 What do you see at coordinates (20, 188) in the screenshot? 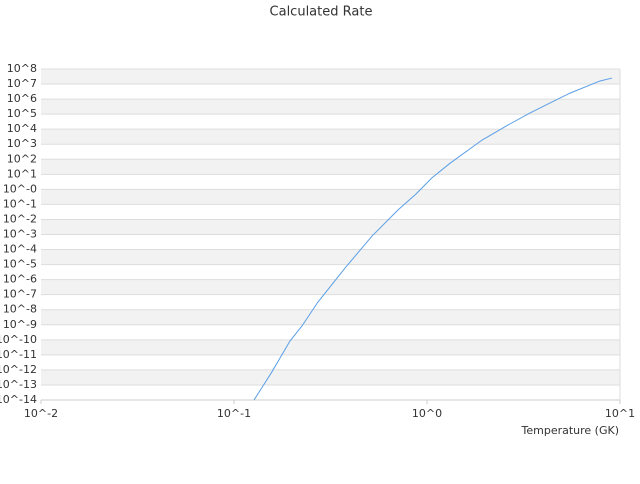
I see `y-tick-label: 10^-0` at bounding box center [20, 188].